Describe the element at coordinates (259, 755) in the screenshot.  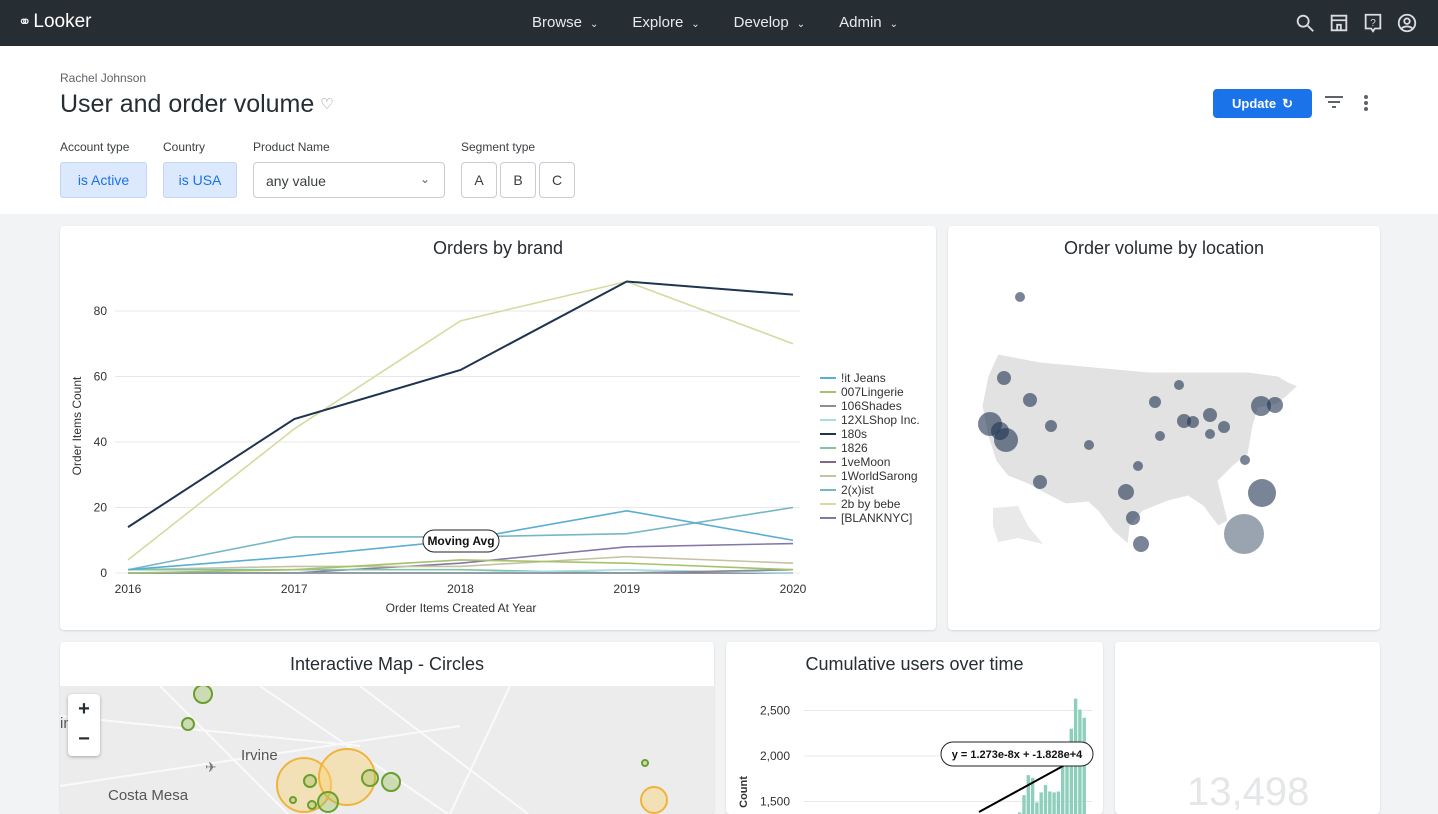
I see `map-label-irvine: Irvine` at that location.